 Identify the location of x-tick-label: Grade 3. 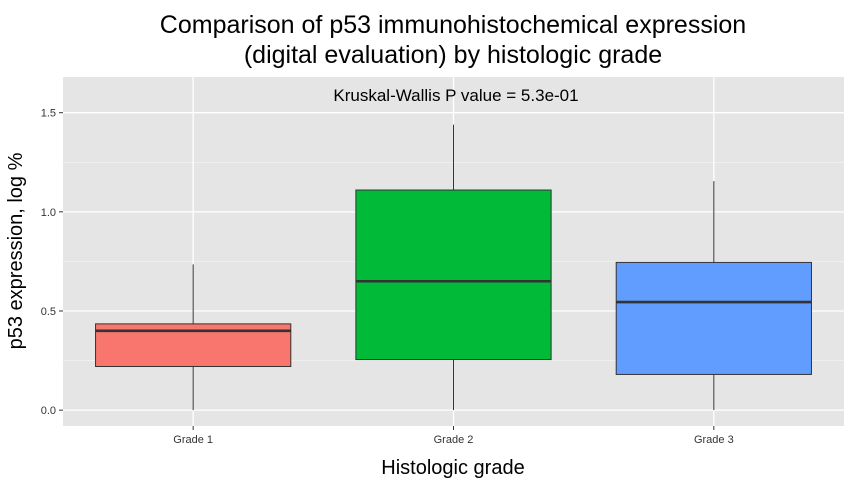
(714, 440).